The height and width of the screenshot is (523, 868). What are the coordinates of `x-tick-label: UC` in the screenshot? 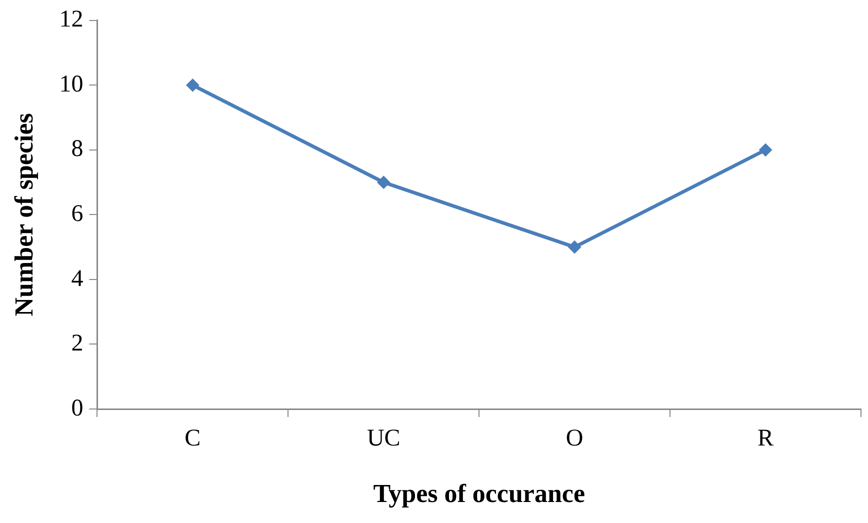 It's located at (383, 439).